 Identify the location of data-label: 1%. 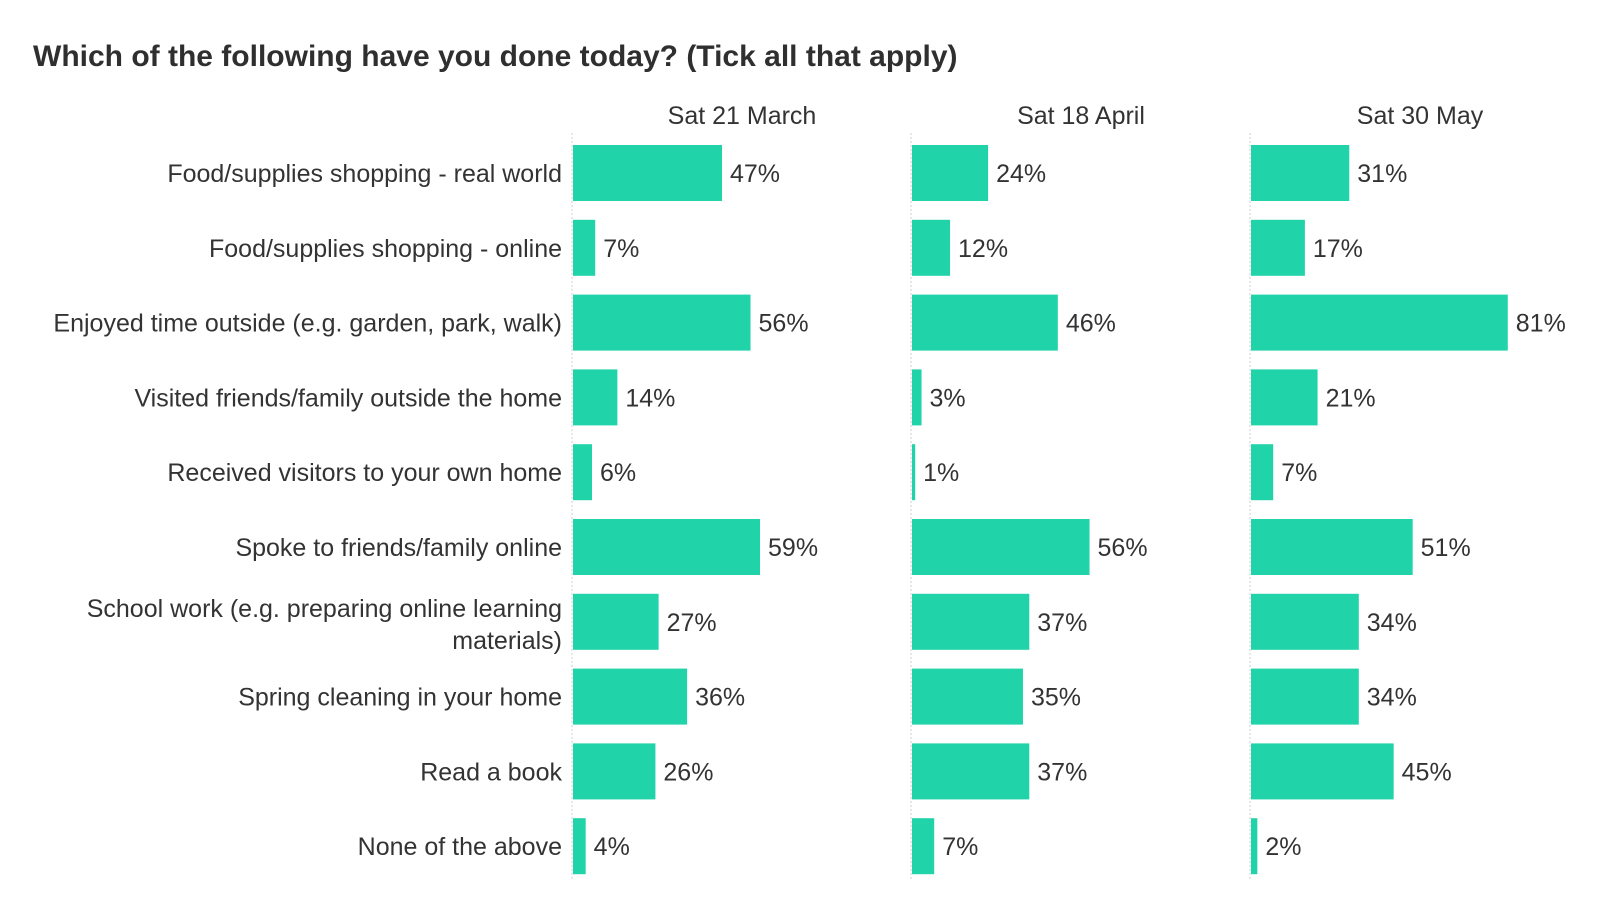
(941, 473).